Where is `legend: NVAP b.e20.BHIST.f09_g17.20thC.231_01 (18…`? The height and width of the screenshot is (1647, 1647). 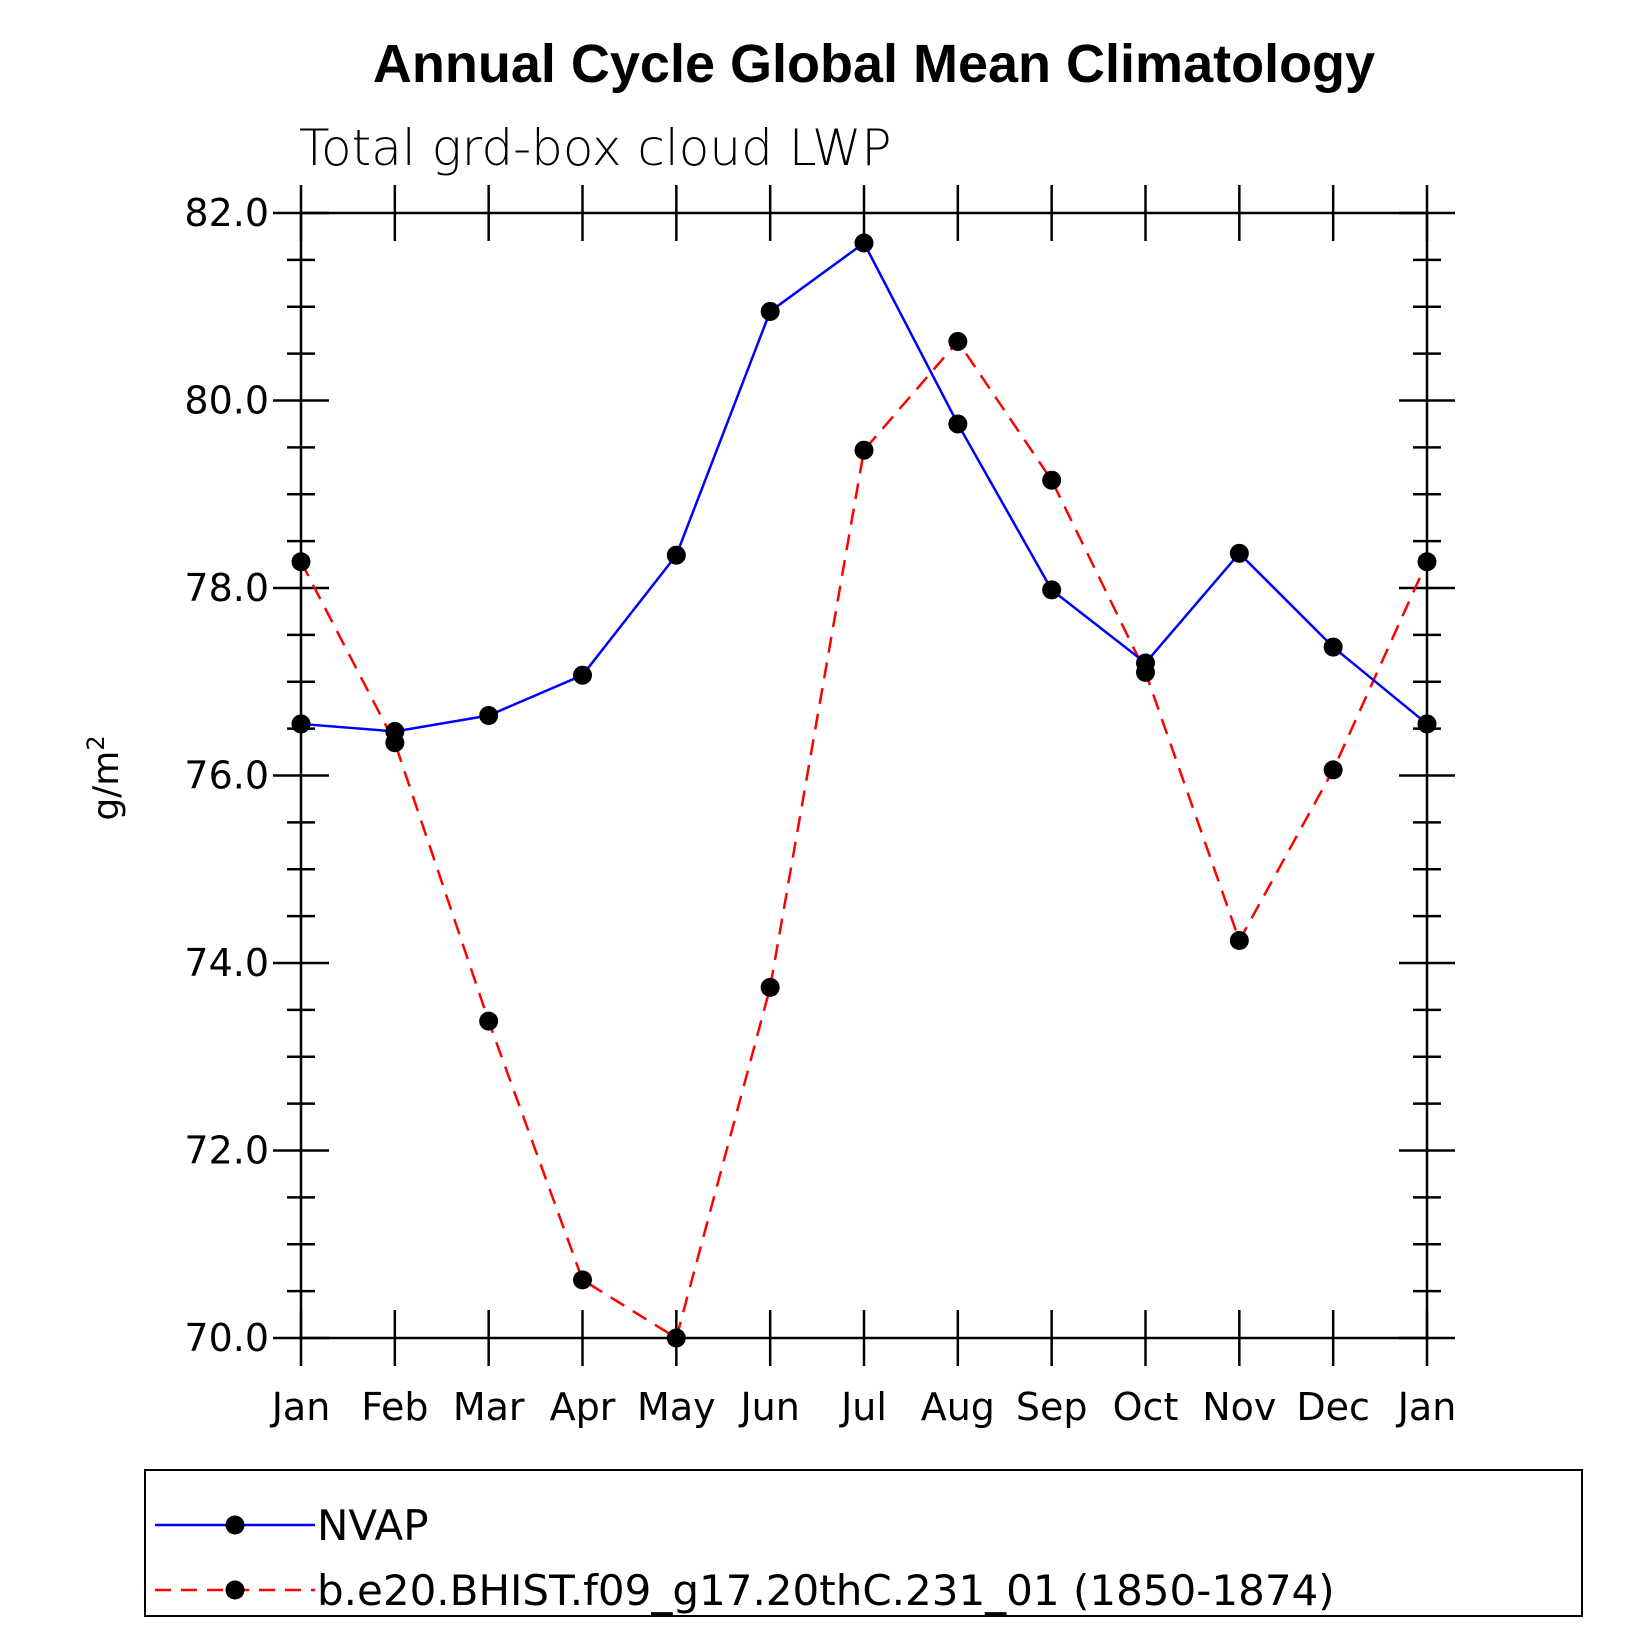 legend: NVAP b.e20.BHIST.f09_g17.20thC.231_01 (18… is located at coordinates (745, 1558).